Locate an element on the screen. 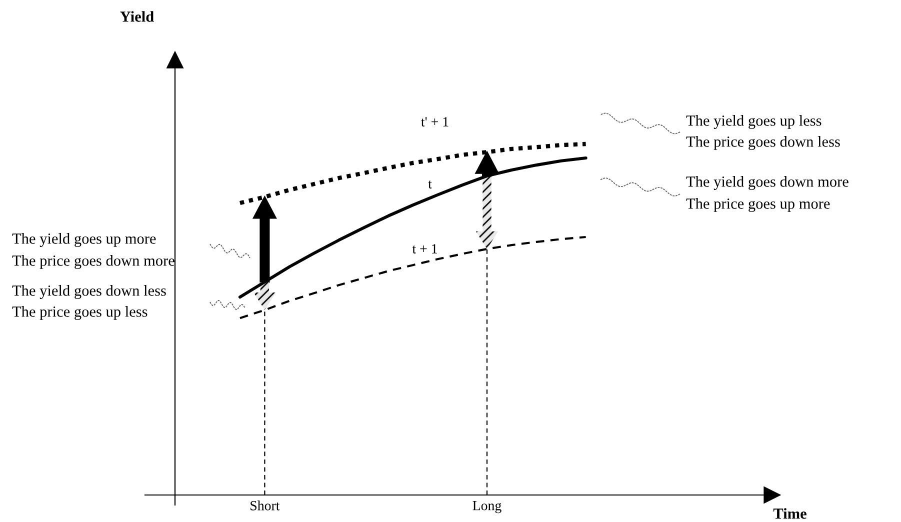 This screenshot has width=901, height=522. x-tick-label: Short is located at coordinates (265, 505).